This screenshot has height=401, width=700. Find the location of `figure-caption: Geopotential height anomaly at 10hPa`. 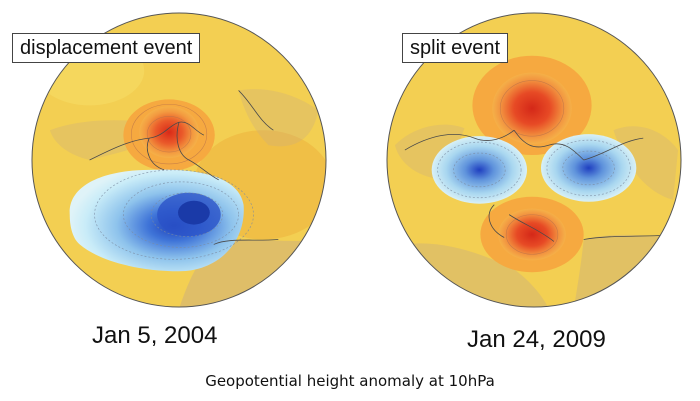

figure-caption: Geopotential height anomaly at 10hPa is located at coordinates (350, 381).